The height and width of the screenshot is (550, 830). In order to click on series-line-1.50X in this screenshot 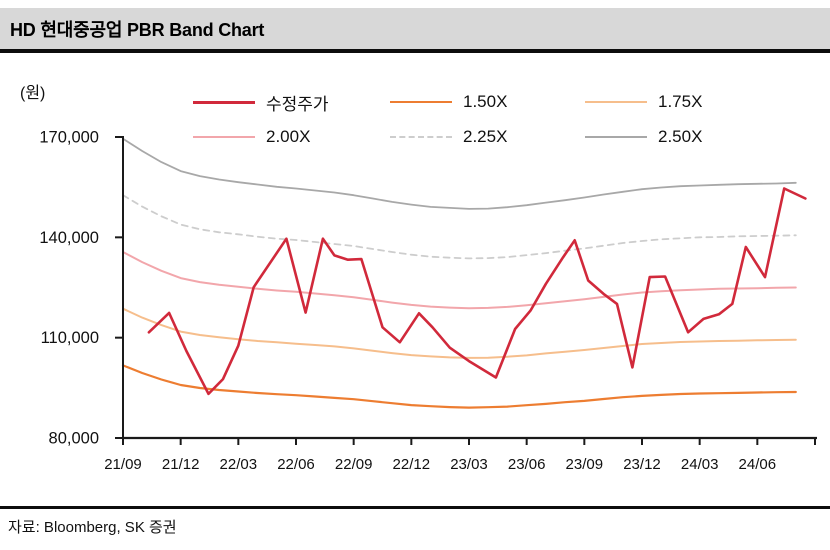, I will do `click(459, 386)`.